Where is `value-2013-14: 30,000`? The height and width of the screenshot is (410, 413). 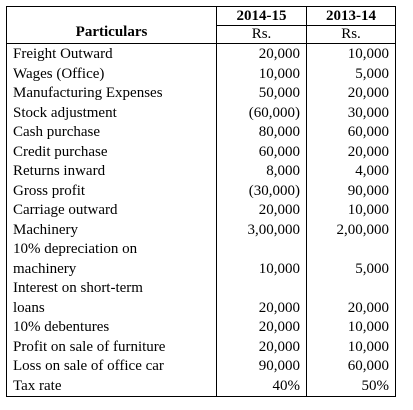 value-2013-14: 30,000 is located at coordinates (368, 112).